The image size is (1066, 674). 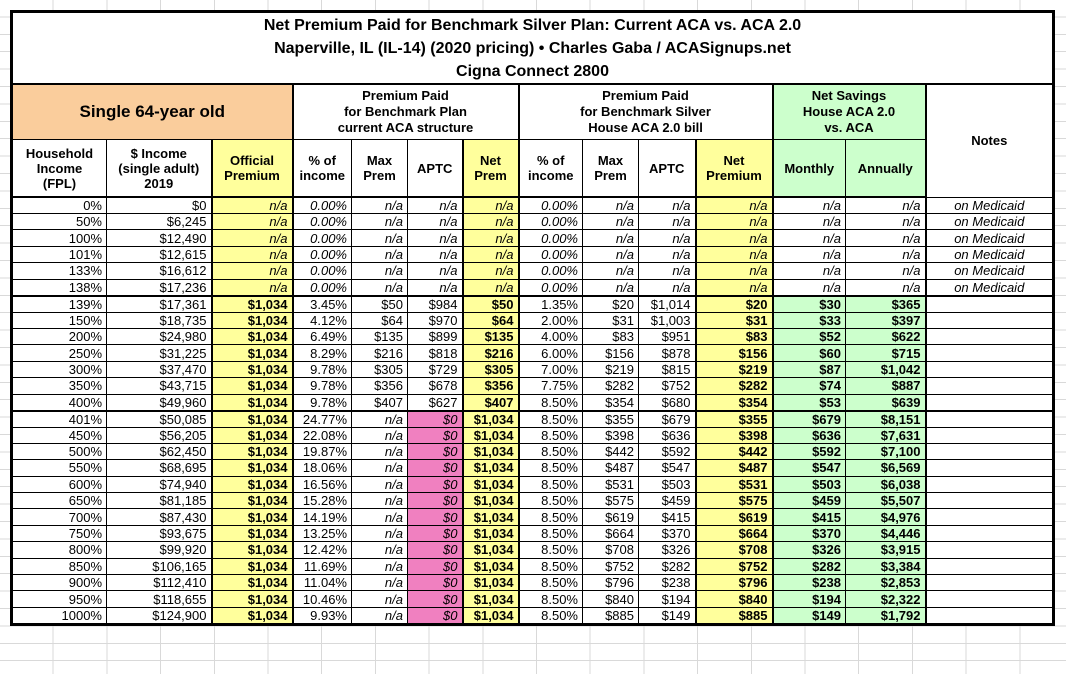 What do you see at coordinates (885, 353) in the screenshot?
I see `cell-savings-annually: $715` at bounding box center [885, 353].